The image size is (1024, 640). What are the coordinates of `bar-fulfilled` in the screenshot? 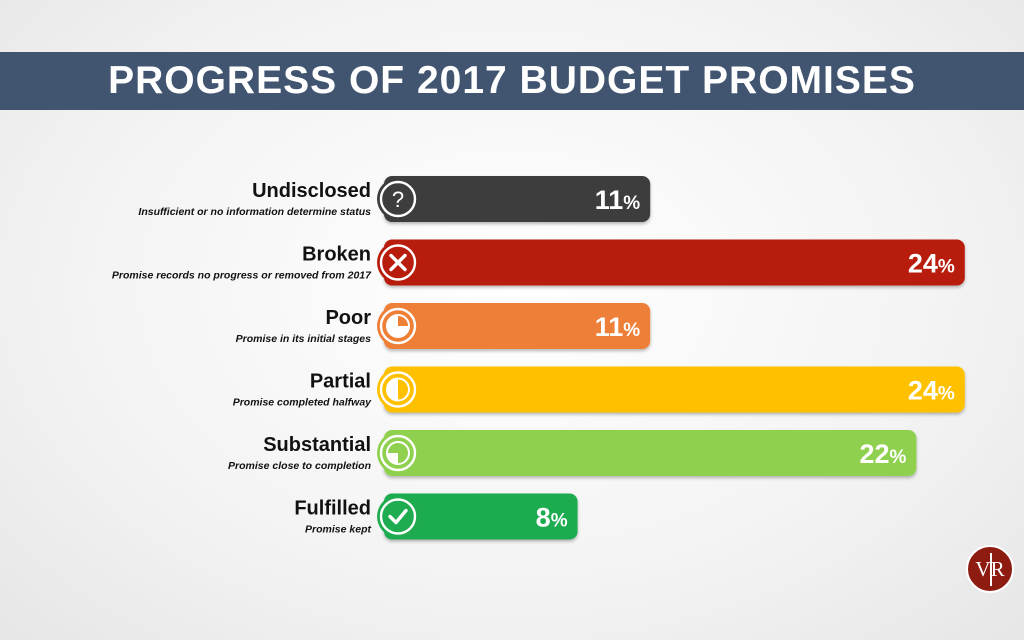 It's located at (481, 516).